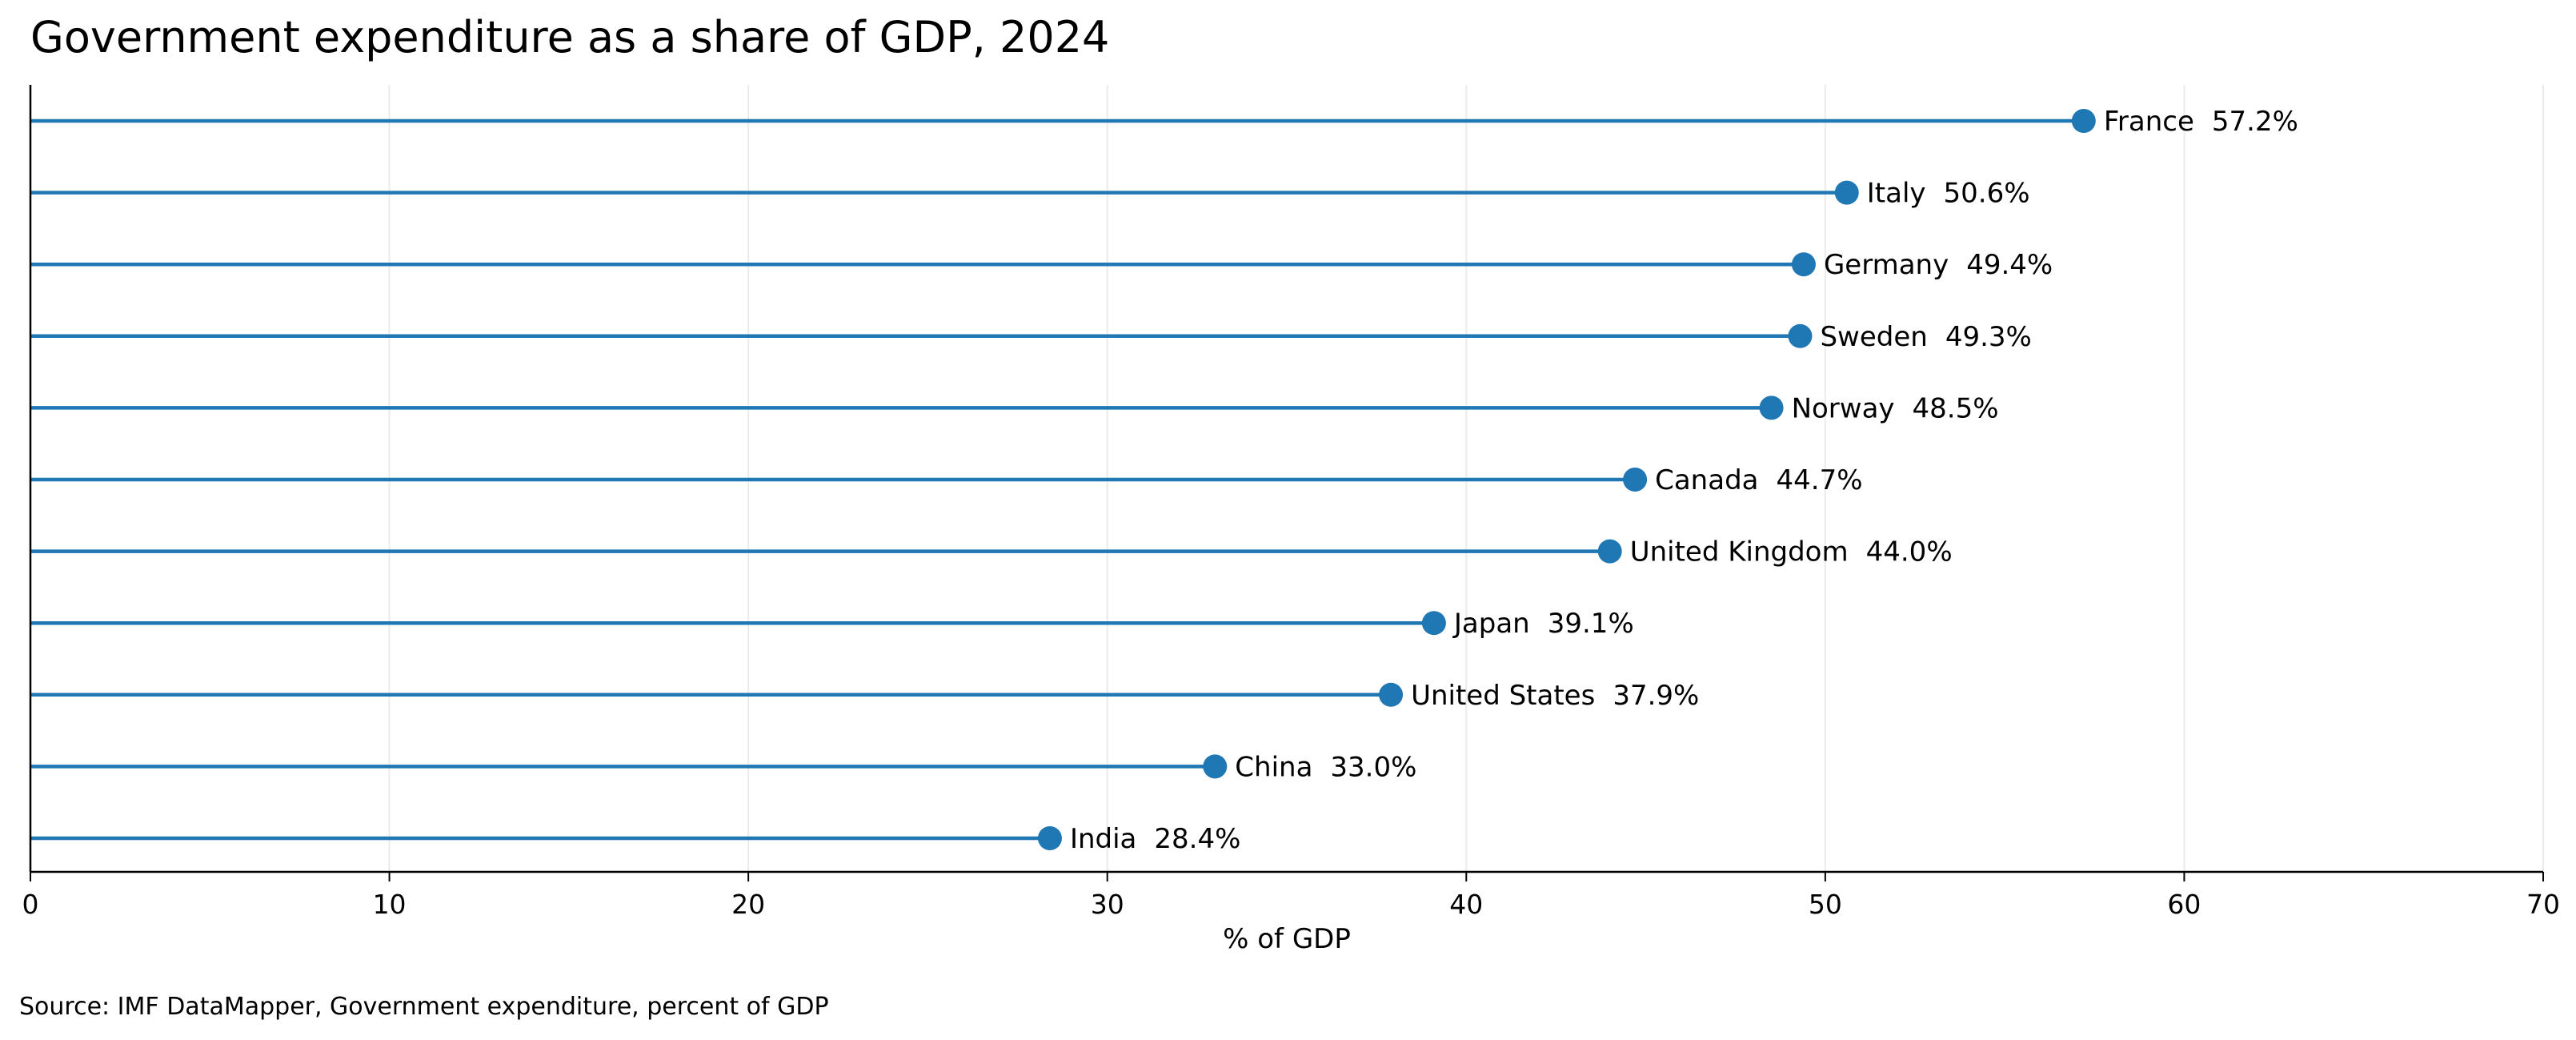 The height and width of the screenshot is (1040, 2576). I want to click on category-name: Canada, so click(1706, 480).